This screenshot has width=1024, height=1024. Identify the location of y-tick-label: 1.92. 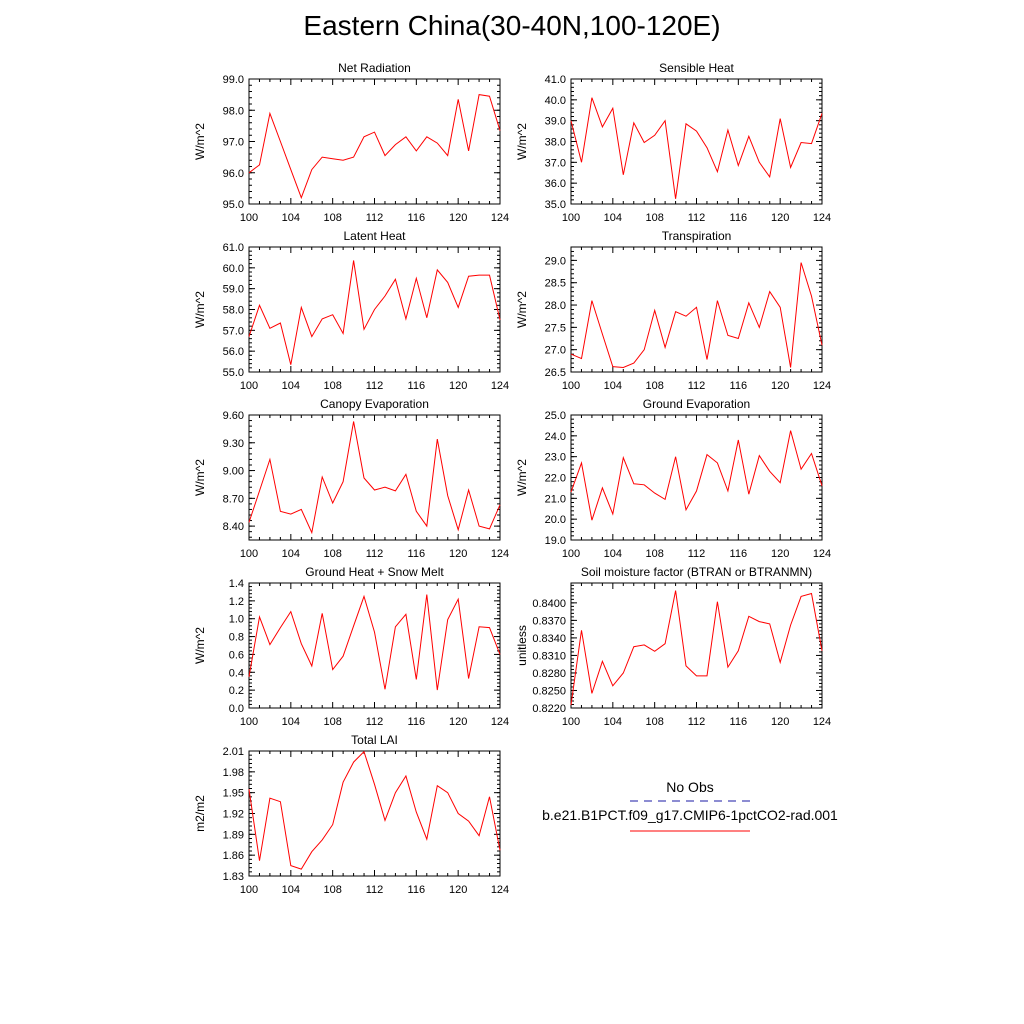
(233, 815).